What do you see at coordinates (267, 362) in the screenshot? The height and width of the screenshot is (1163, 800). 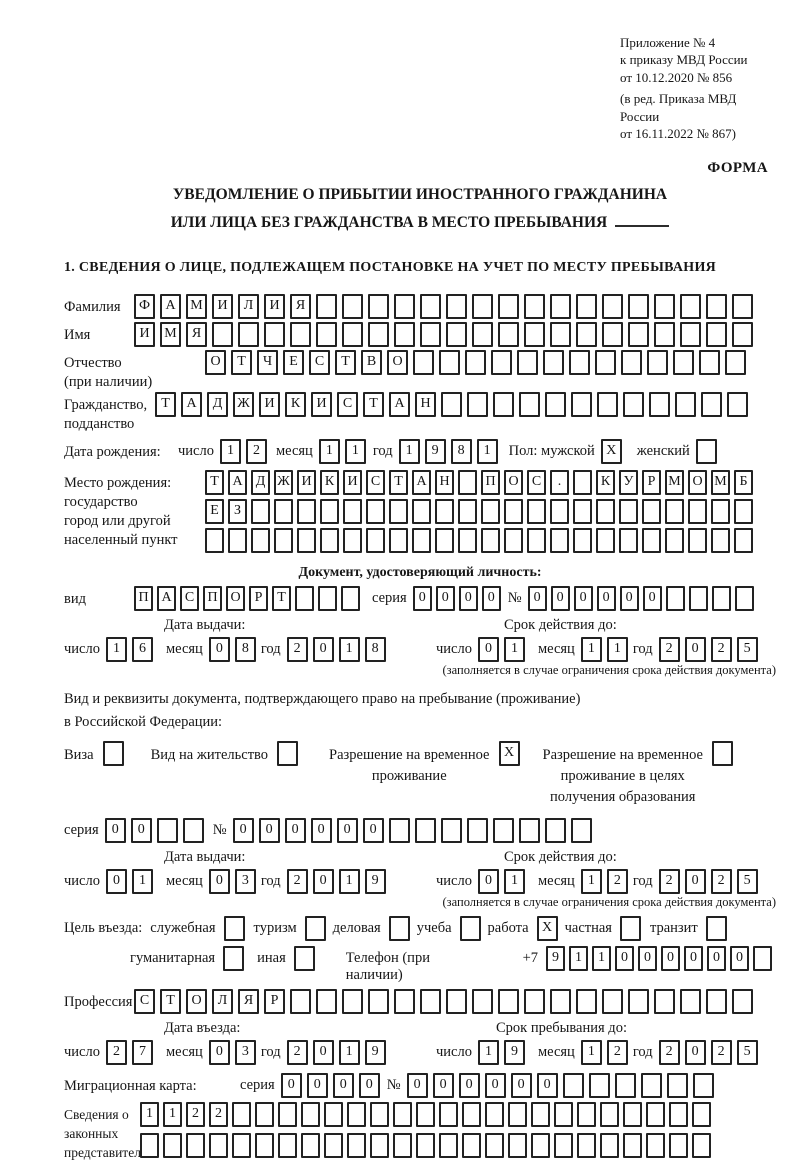 I see `form-cell: Ч` at bounding box center [267, 362].